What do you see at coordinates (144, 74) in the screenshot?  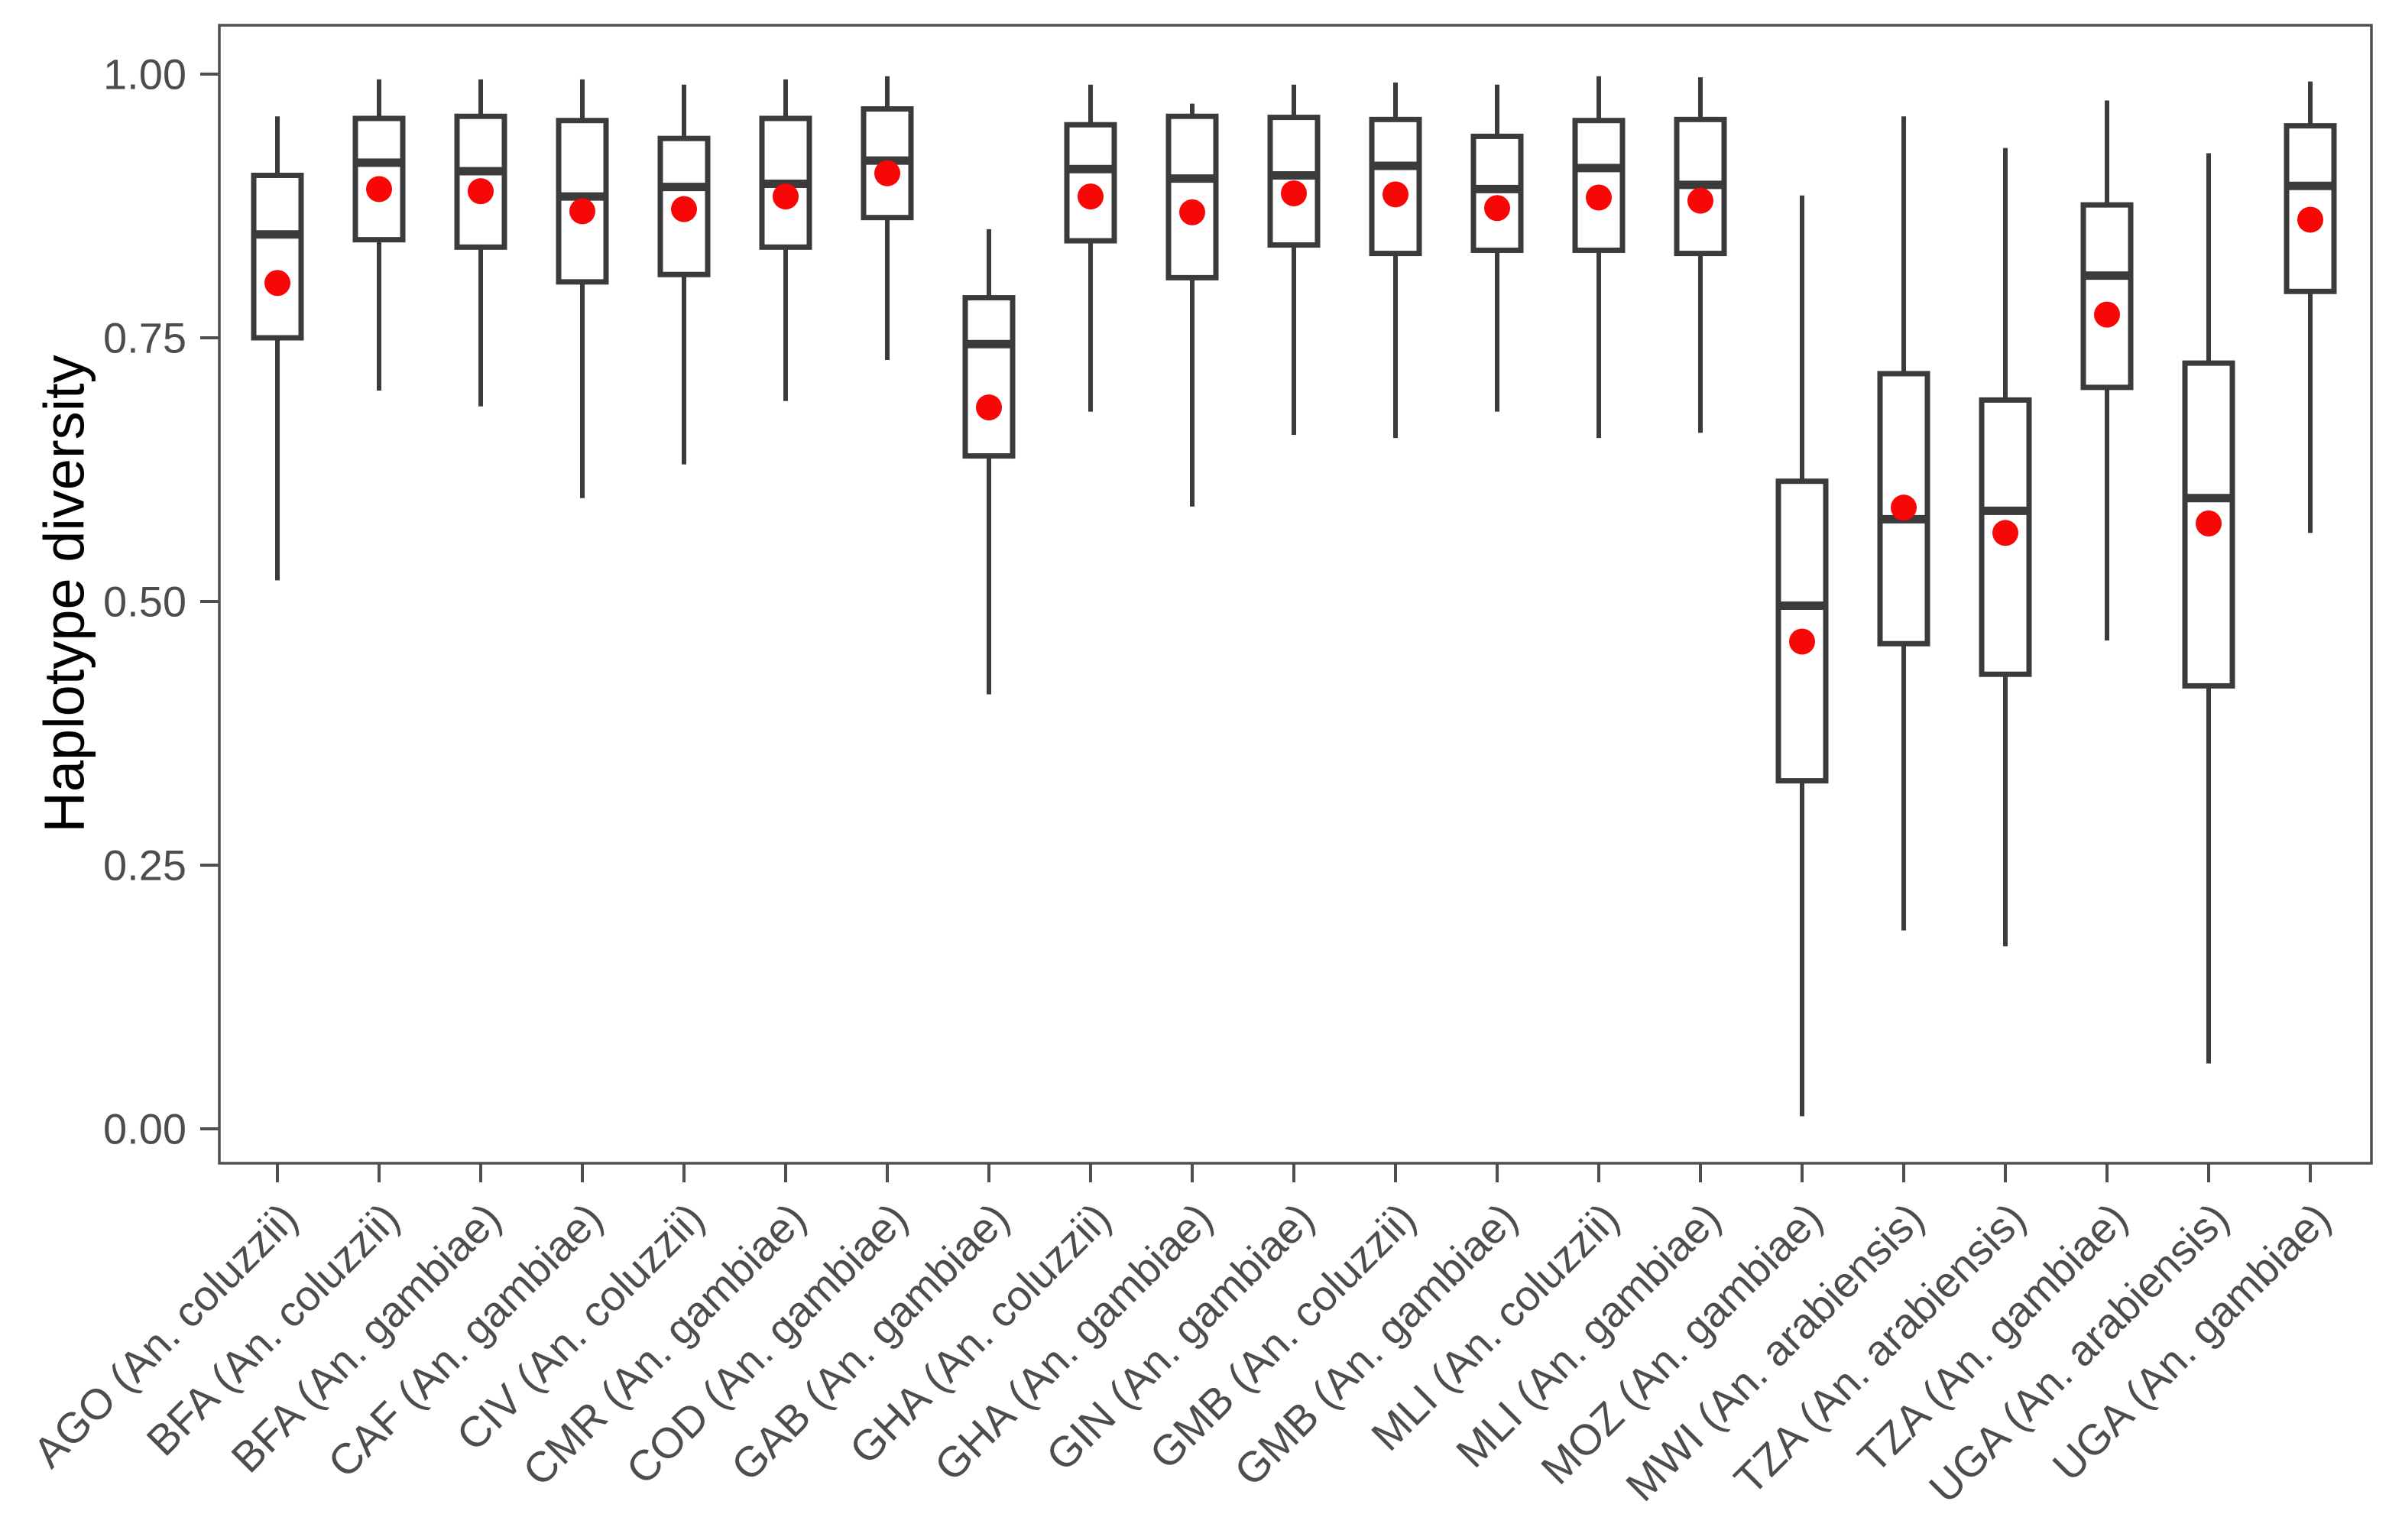 I see `y-axis-tick-label: 1.00` at bounding box center [144, 74].